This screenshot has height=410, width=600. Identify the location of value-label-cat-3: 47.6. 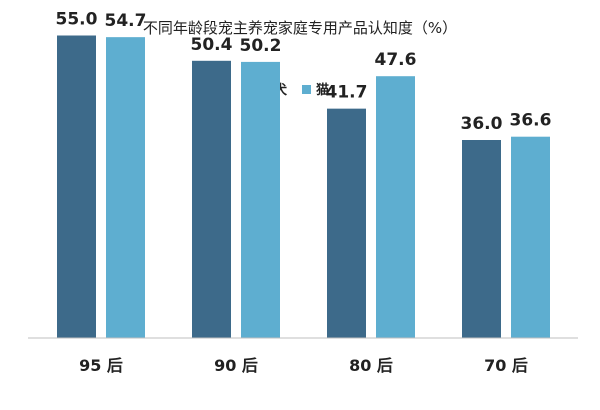
(396, 60).